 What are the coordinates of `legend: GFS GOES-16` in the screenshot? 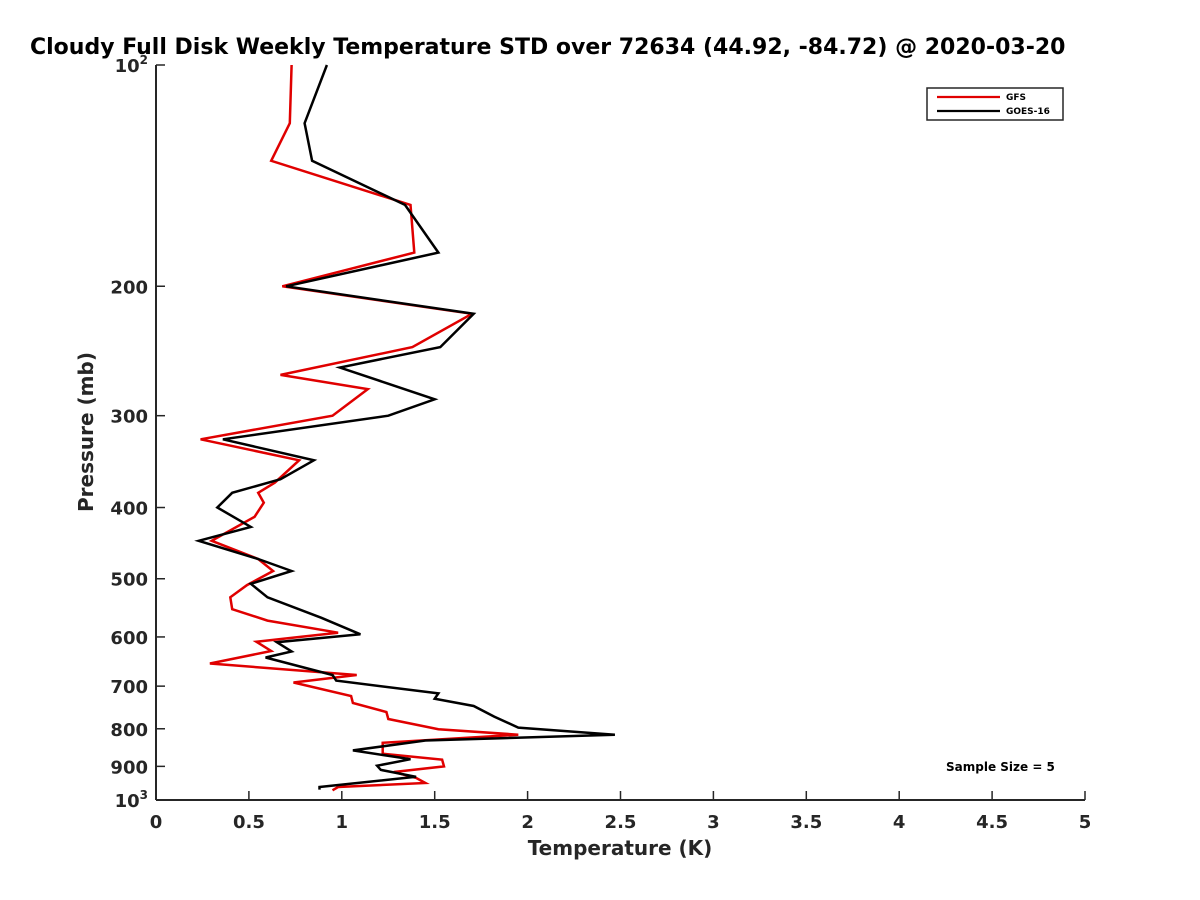 It's located at (995, 104).